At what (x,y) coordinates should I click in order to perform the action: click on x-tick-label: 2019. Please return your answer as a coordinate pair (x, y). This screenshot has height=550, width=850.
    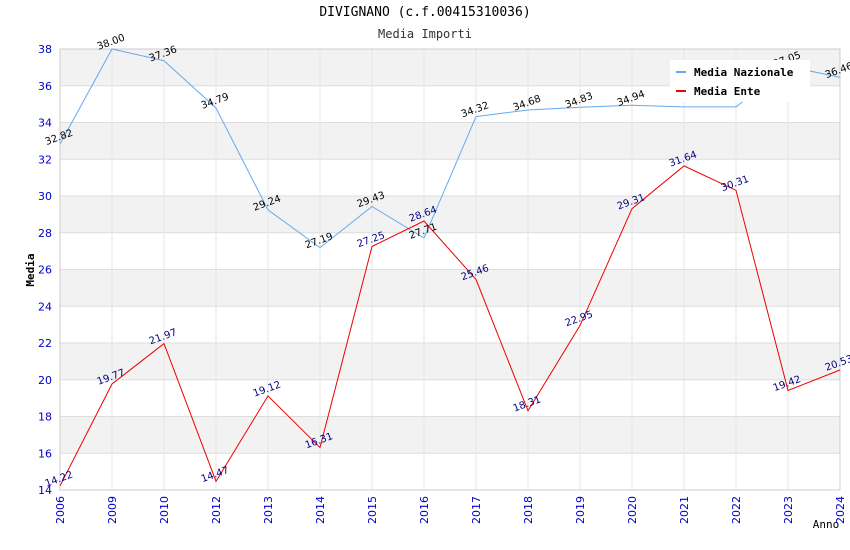
    Looking at the image, I should click on (580, 510).